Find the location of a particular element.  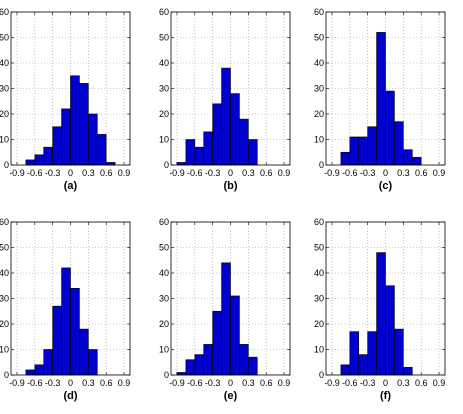

histogram-panel: -0.9 -0.6 -0.3 0 0.3 0.6 0.9 0 10 20 30 40 50 60 (c) is located at coordinates (380, 99).